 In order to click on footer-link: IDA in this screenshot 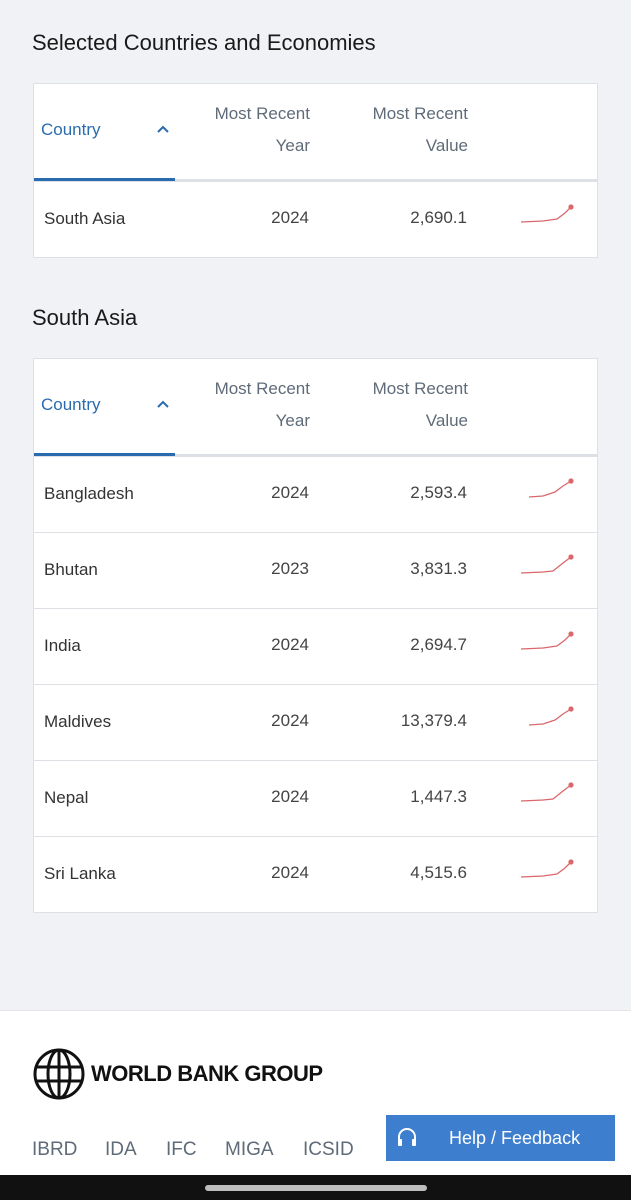, I will do `click(121, 1149)`.